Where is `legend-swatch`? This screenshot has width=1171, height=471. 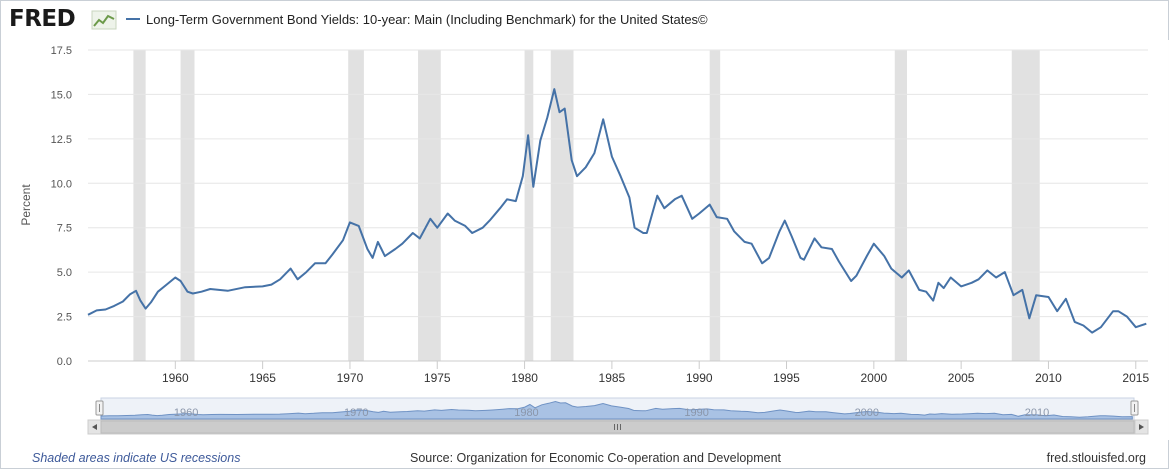
legend-swatch is located at coordinates (133, 19).